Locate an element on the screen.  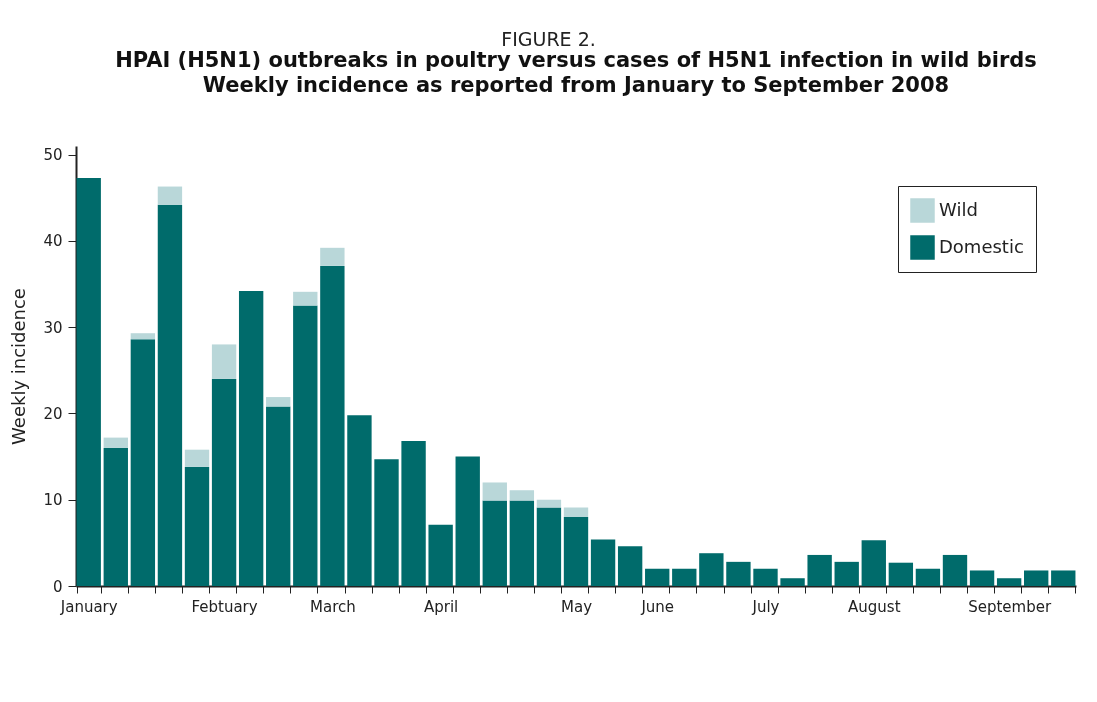
y-axis-title: Weekly incidence is located at coordinates (19, 366).